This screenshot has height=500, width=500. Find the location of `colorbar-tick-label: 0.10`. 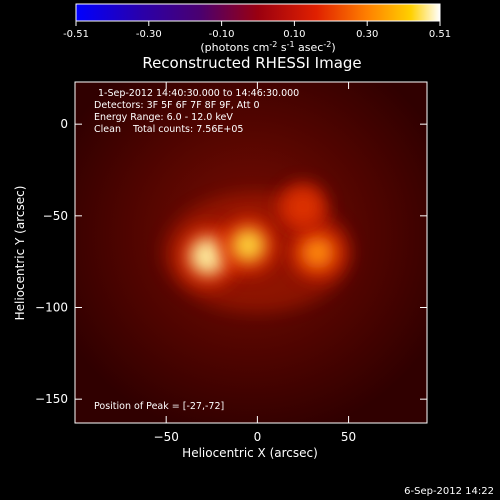

colorbar-tick-label: 0.10 is located at coordinates (294, 34).